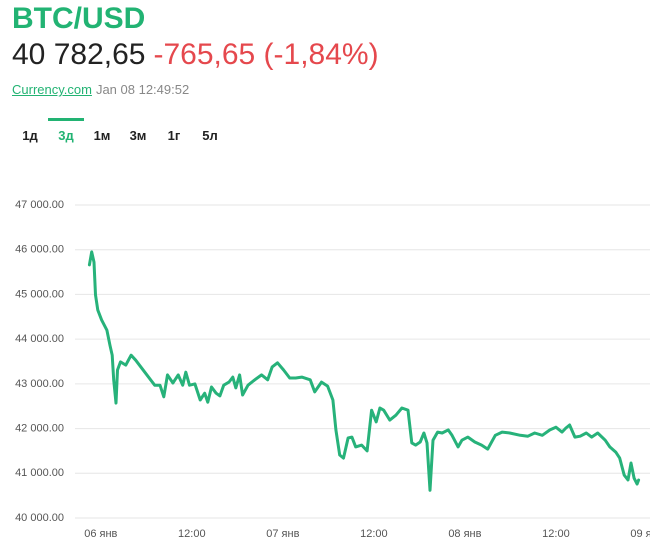  I want to click on range-tabs: 1д 3д 1м 3м 1г 5л, so click(120, 136).